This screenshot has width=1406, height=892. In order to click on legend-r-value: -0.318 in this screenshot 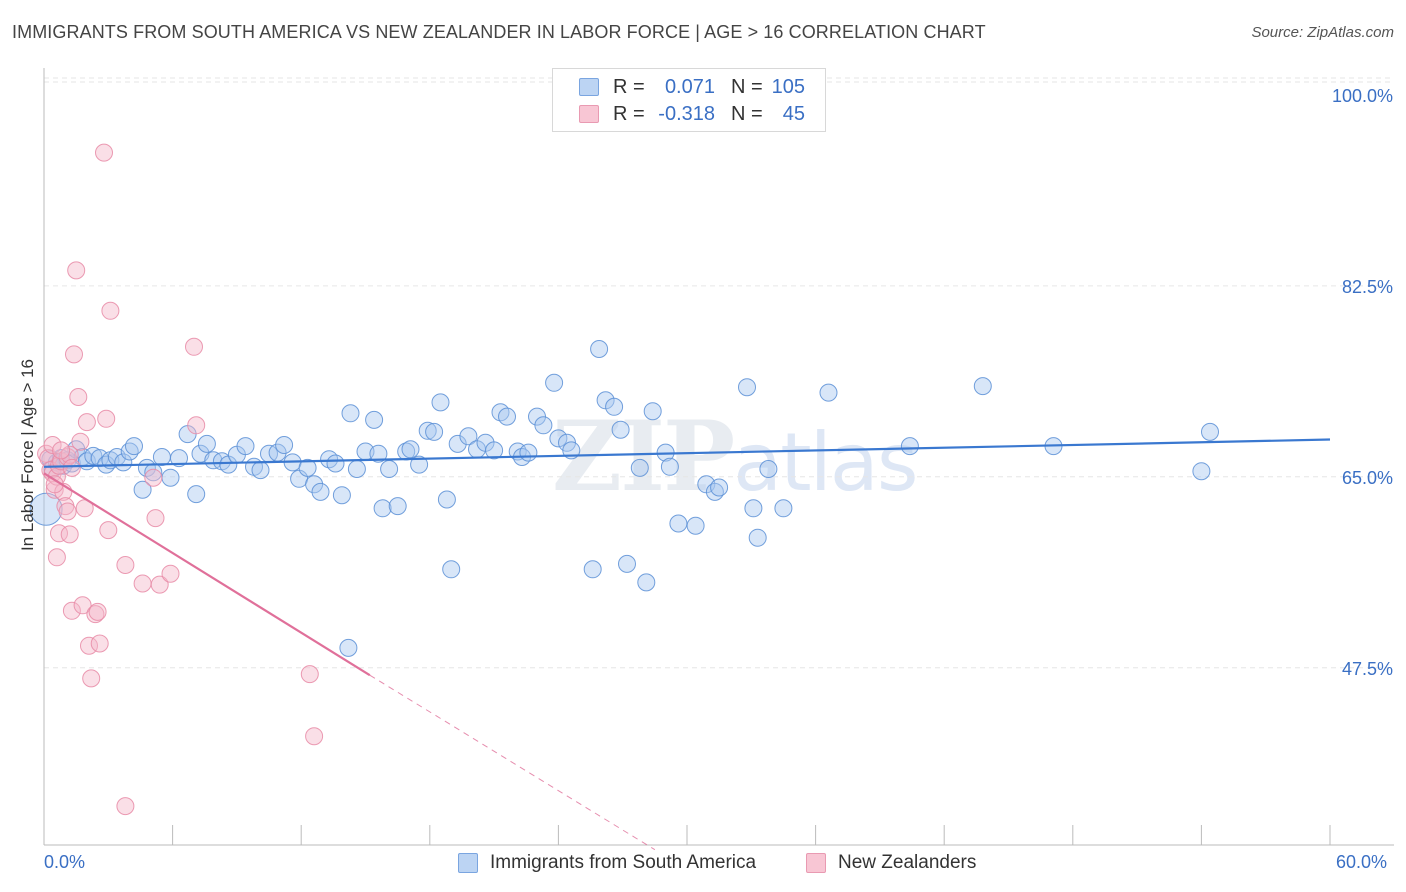, I will do `click(686, 113)`.